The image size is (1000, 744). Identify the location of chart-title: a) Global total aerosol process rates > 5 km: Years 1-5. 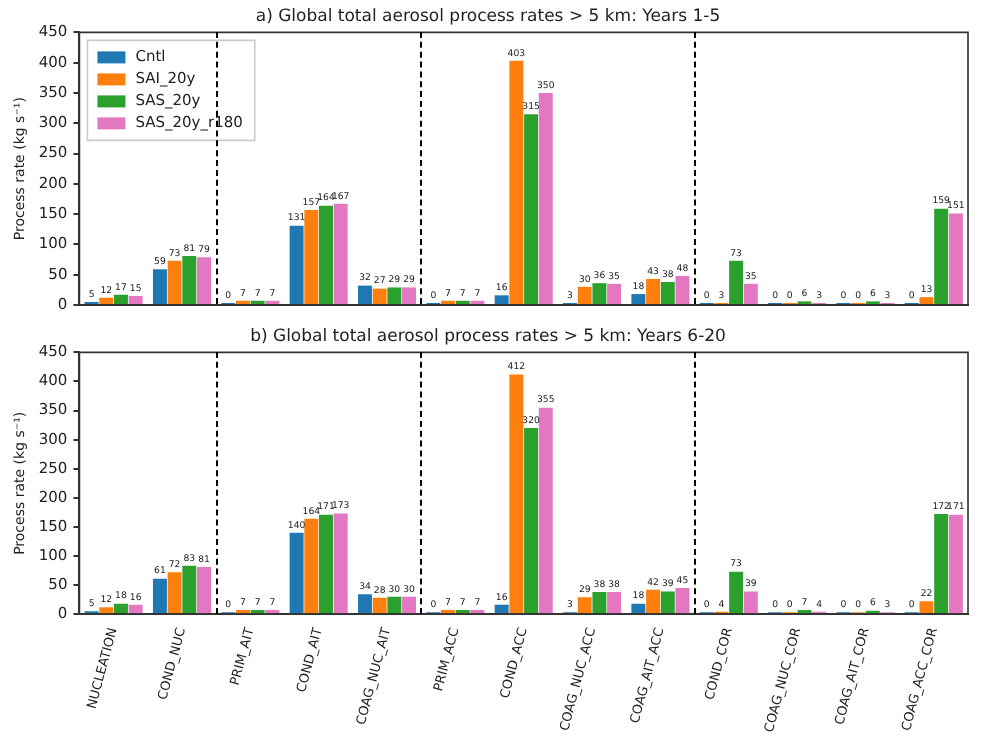
(488, 16).